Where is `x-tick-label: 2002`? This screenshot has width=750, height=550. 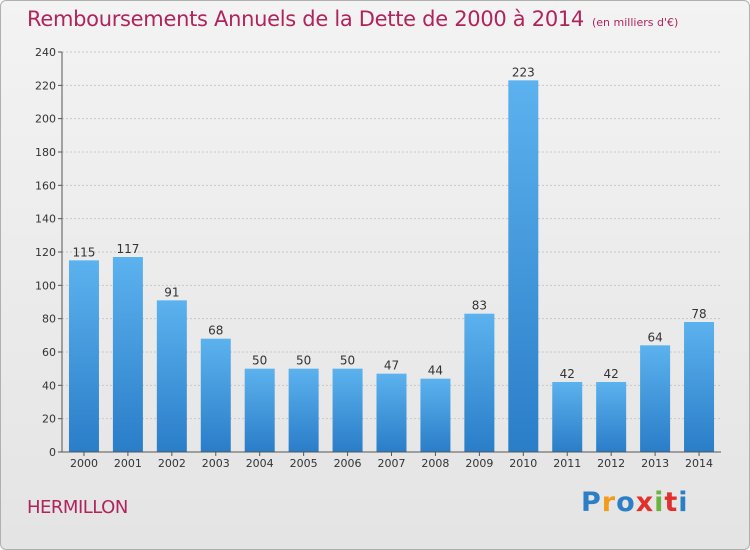 x-tick-label: 2002 is located at coordinates (172, 463).